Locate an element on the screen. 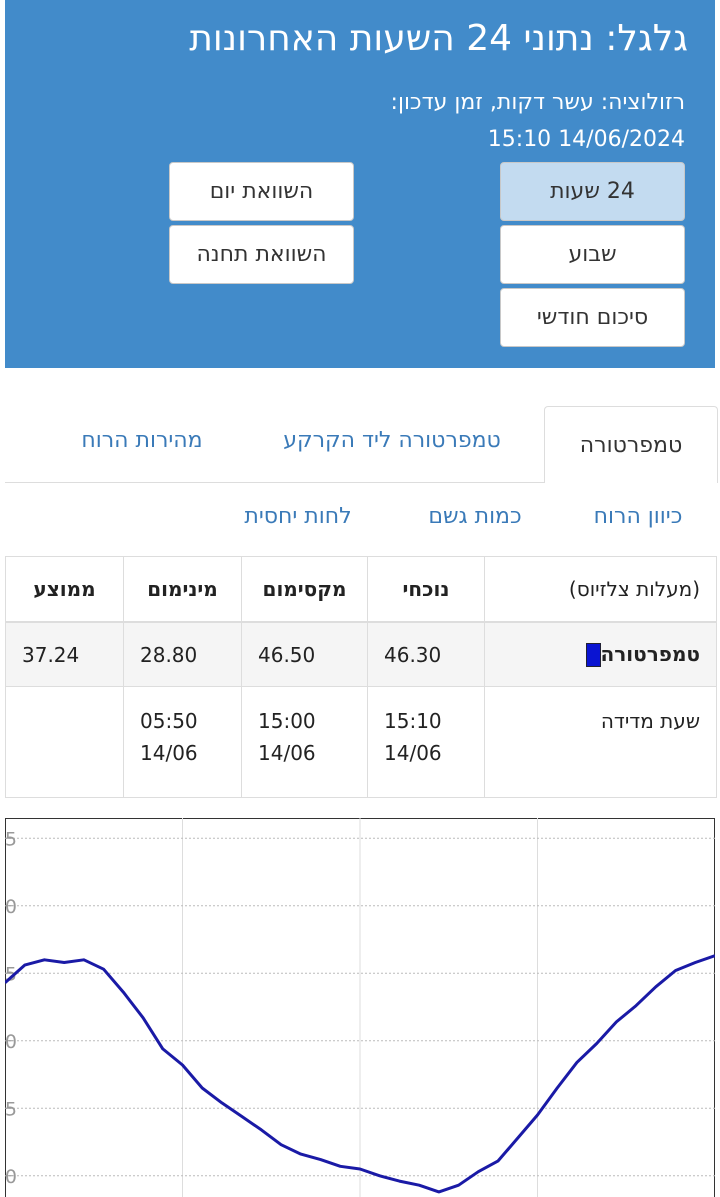 This screenshot has width=720, height=1197. tab: כמות גשם is located at coordinates (475, 516).